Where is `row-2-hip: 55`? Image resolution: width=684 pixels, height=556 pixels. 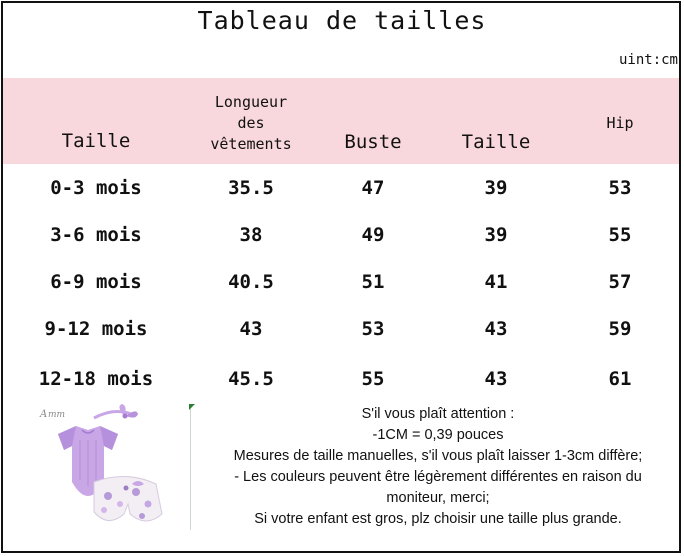
row-2-hip: 55 is located at coordinates (620, 235).